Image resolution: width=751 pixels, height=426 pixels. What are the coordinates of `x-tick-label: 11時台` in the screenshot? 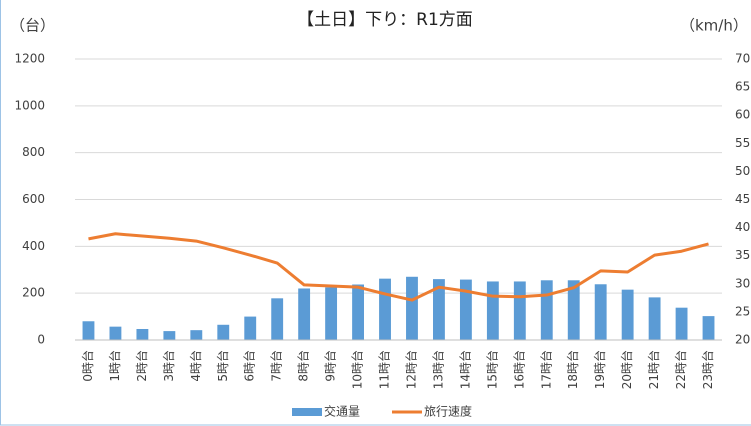 It's located at (384, 369).